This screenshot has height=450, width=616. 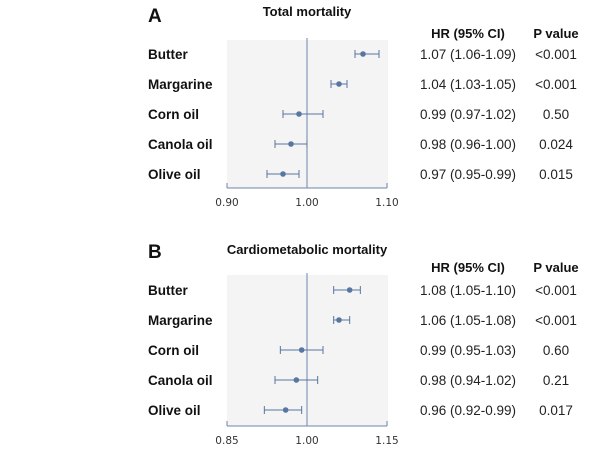 What do you see at coordinates (468, 144) in the screenshot?
I see `hr-ci-value: 0.98 (0.96-1.00)` at bounding box center [468, 144].